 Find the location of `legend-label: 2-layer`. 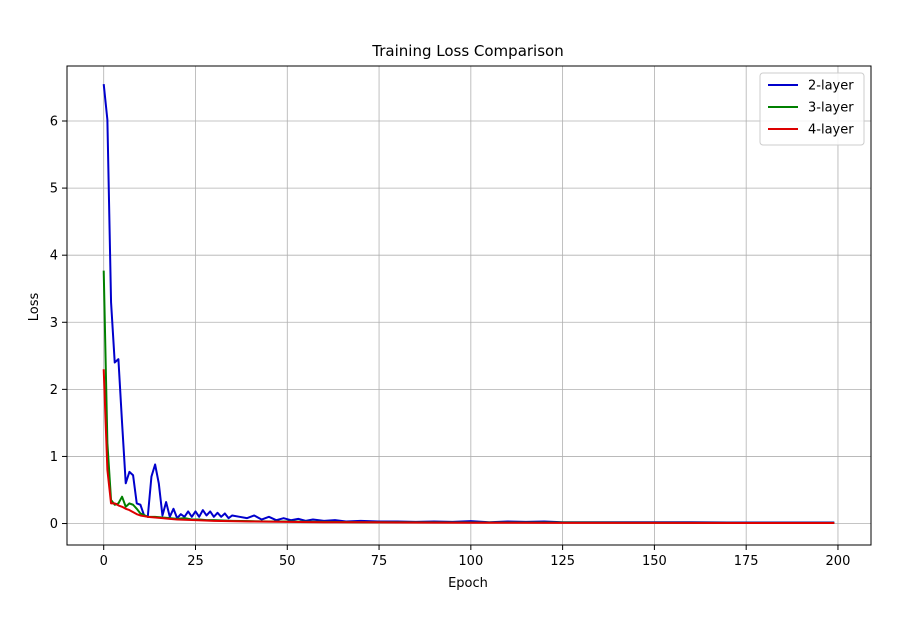

legend-label: 2-layer is located at coordinates (831, 86).